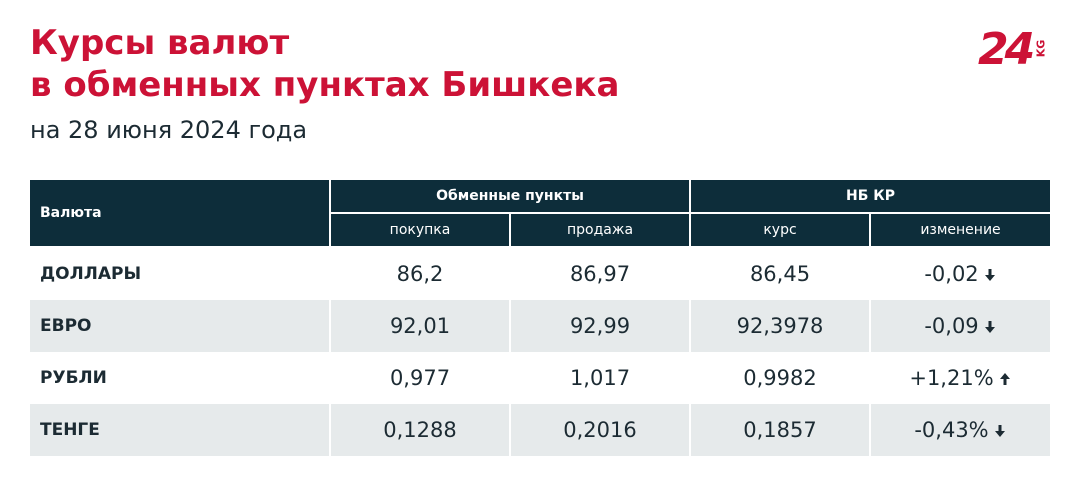  What do you see at coordinates (66, 326) in the screenshot?
I see `cell-text: ЕВРО` at bounding box center [66, 326].